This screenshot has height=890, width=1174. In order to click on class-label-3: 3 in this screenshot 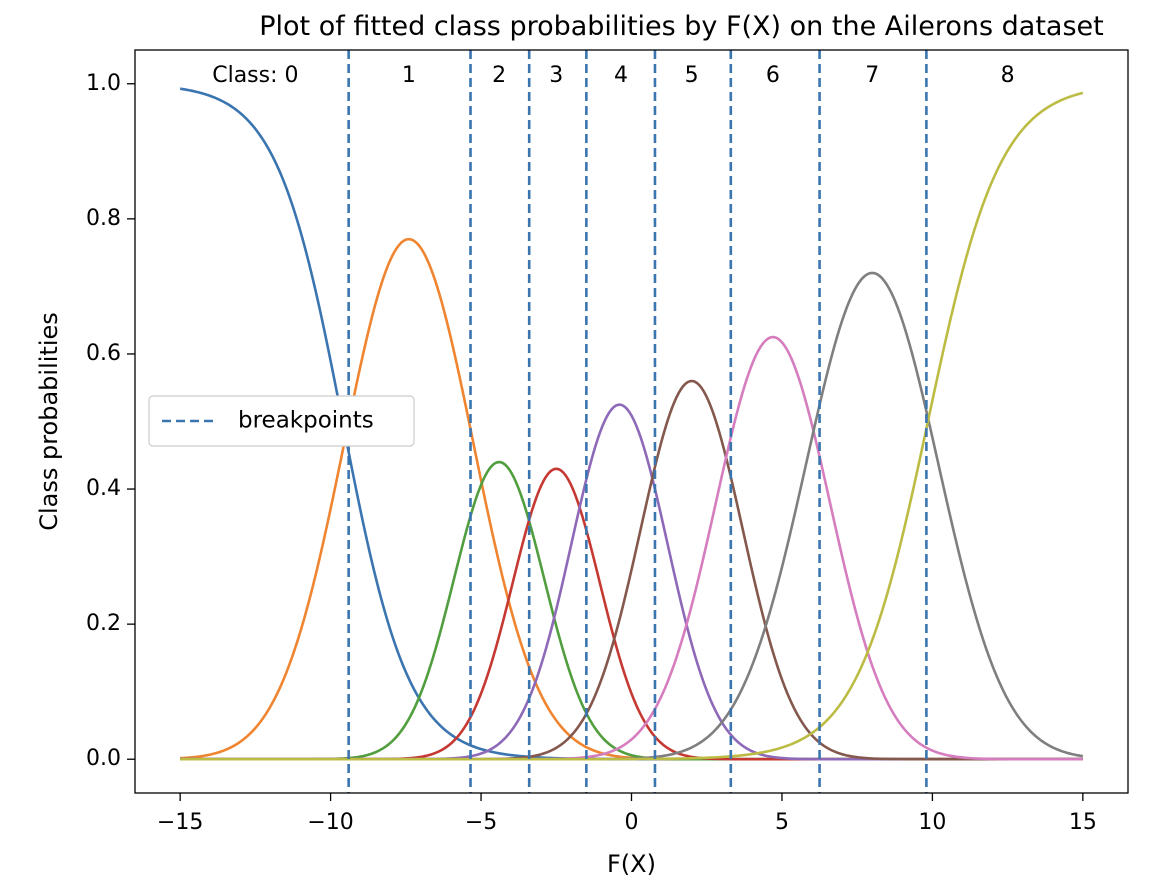, I will do `click(556, 75)`.